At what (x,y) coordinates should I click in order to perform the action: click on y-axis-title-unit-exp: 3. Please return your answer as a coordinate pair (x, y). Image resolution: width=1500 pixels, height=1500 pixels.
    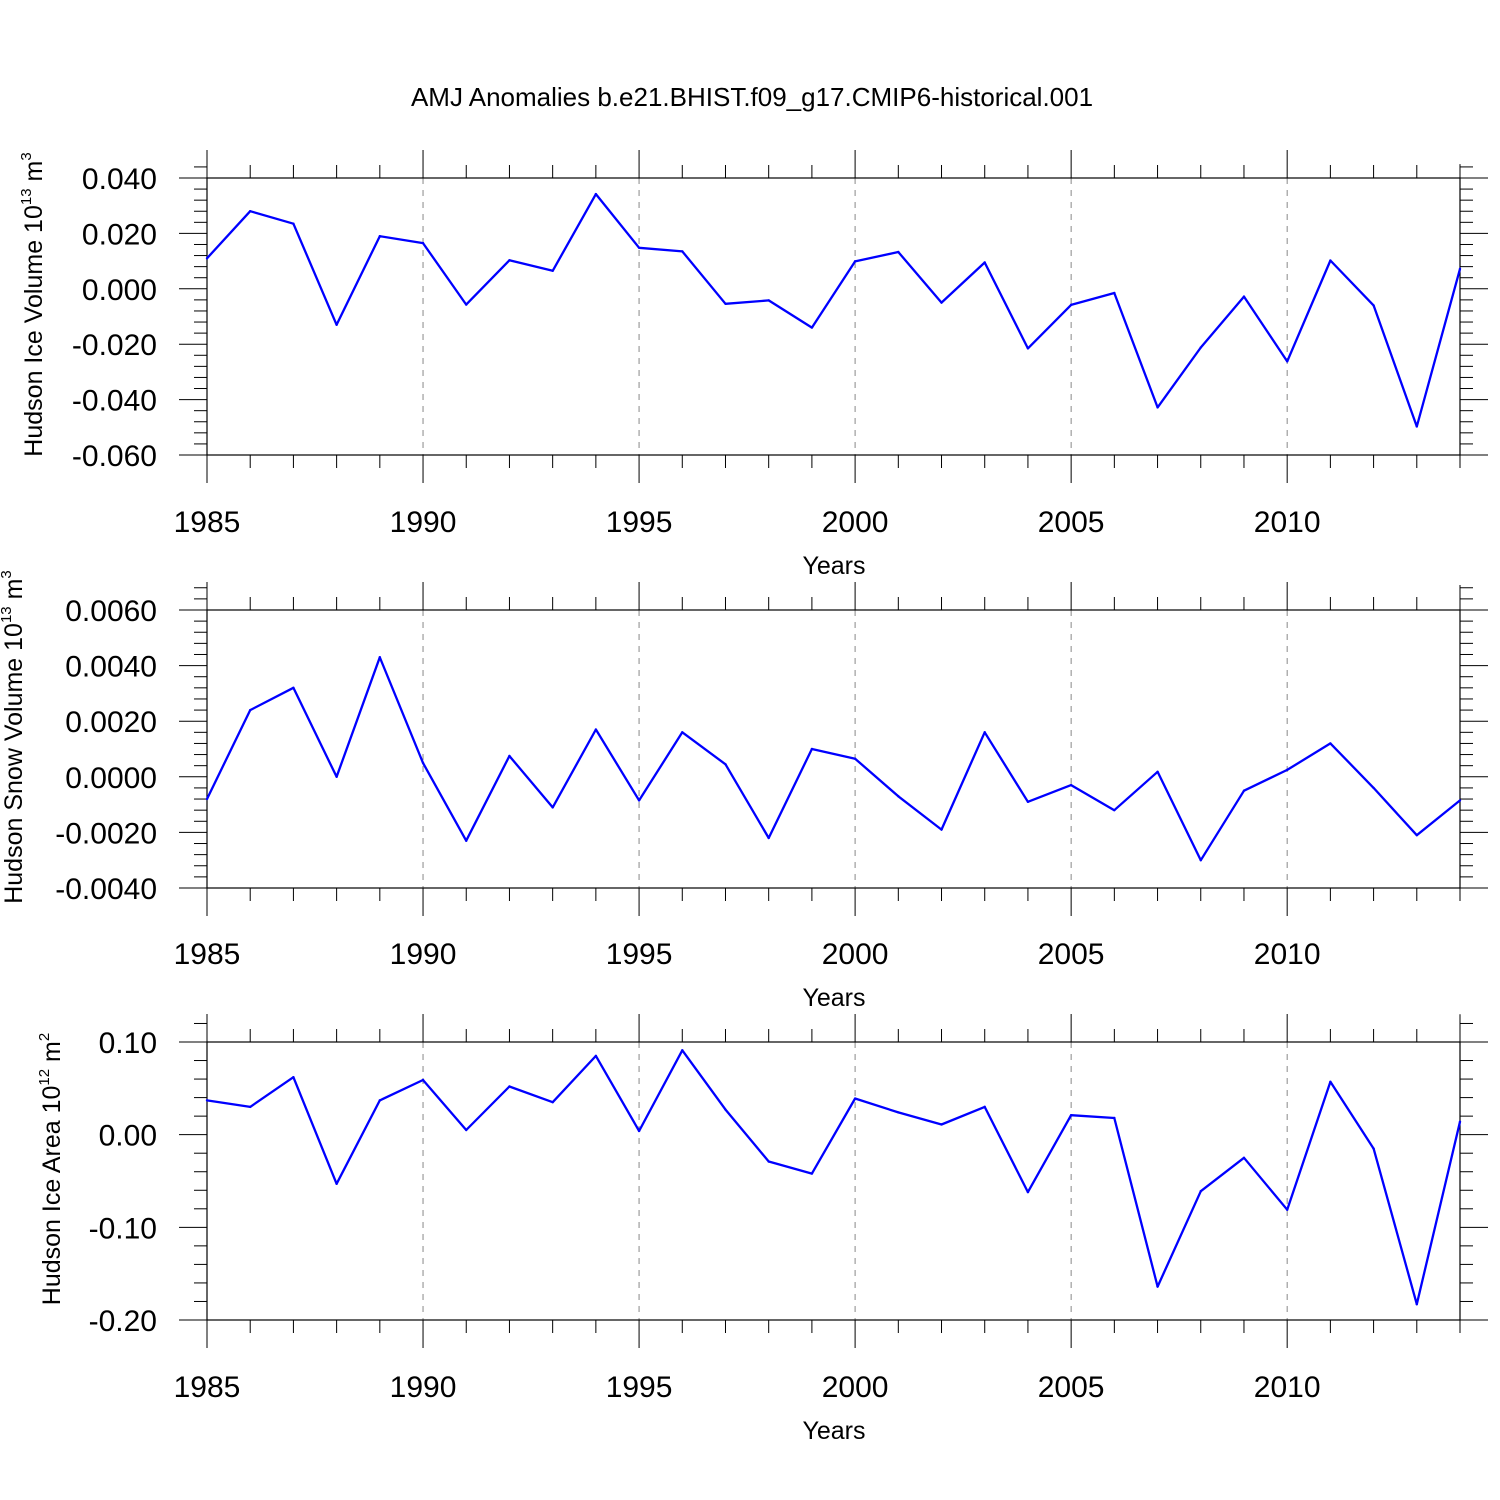
    Looking at the image, I should click on (7, 574).